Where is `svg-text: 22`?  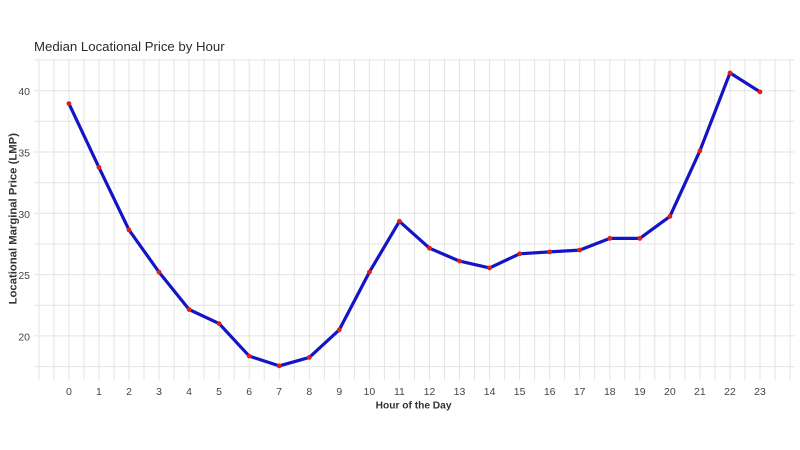 svg-text: 22 is located at coordinates (730, 392).